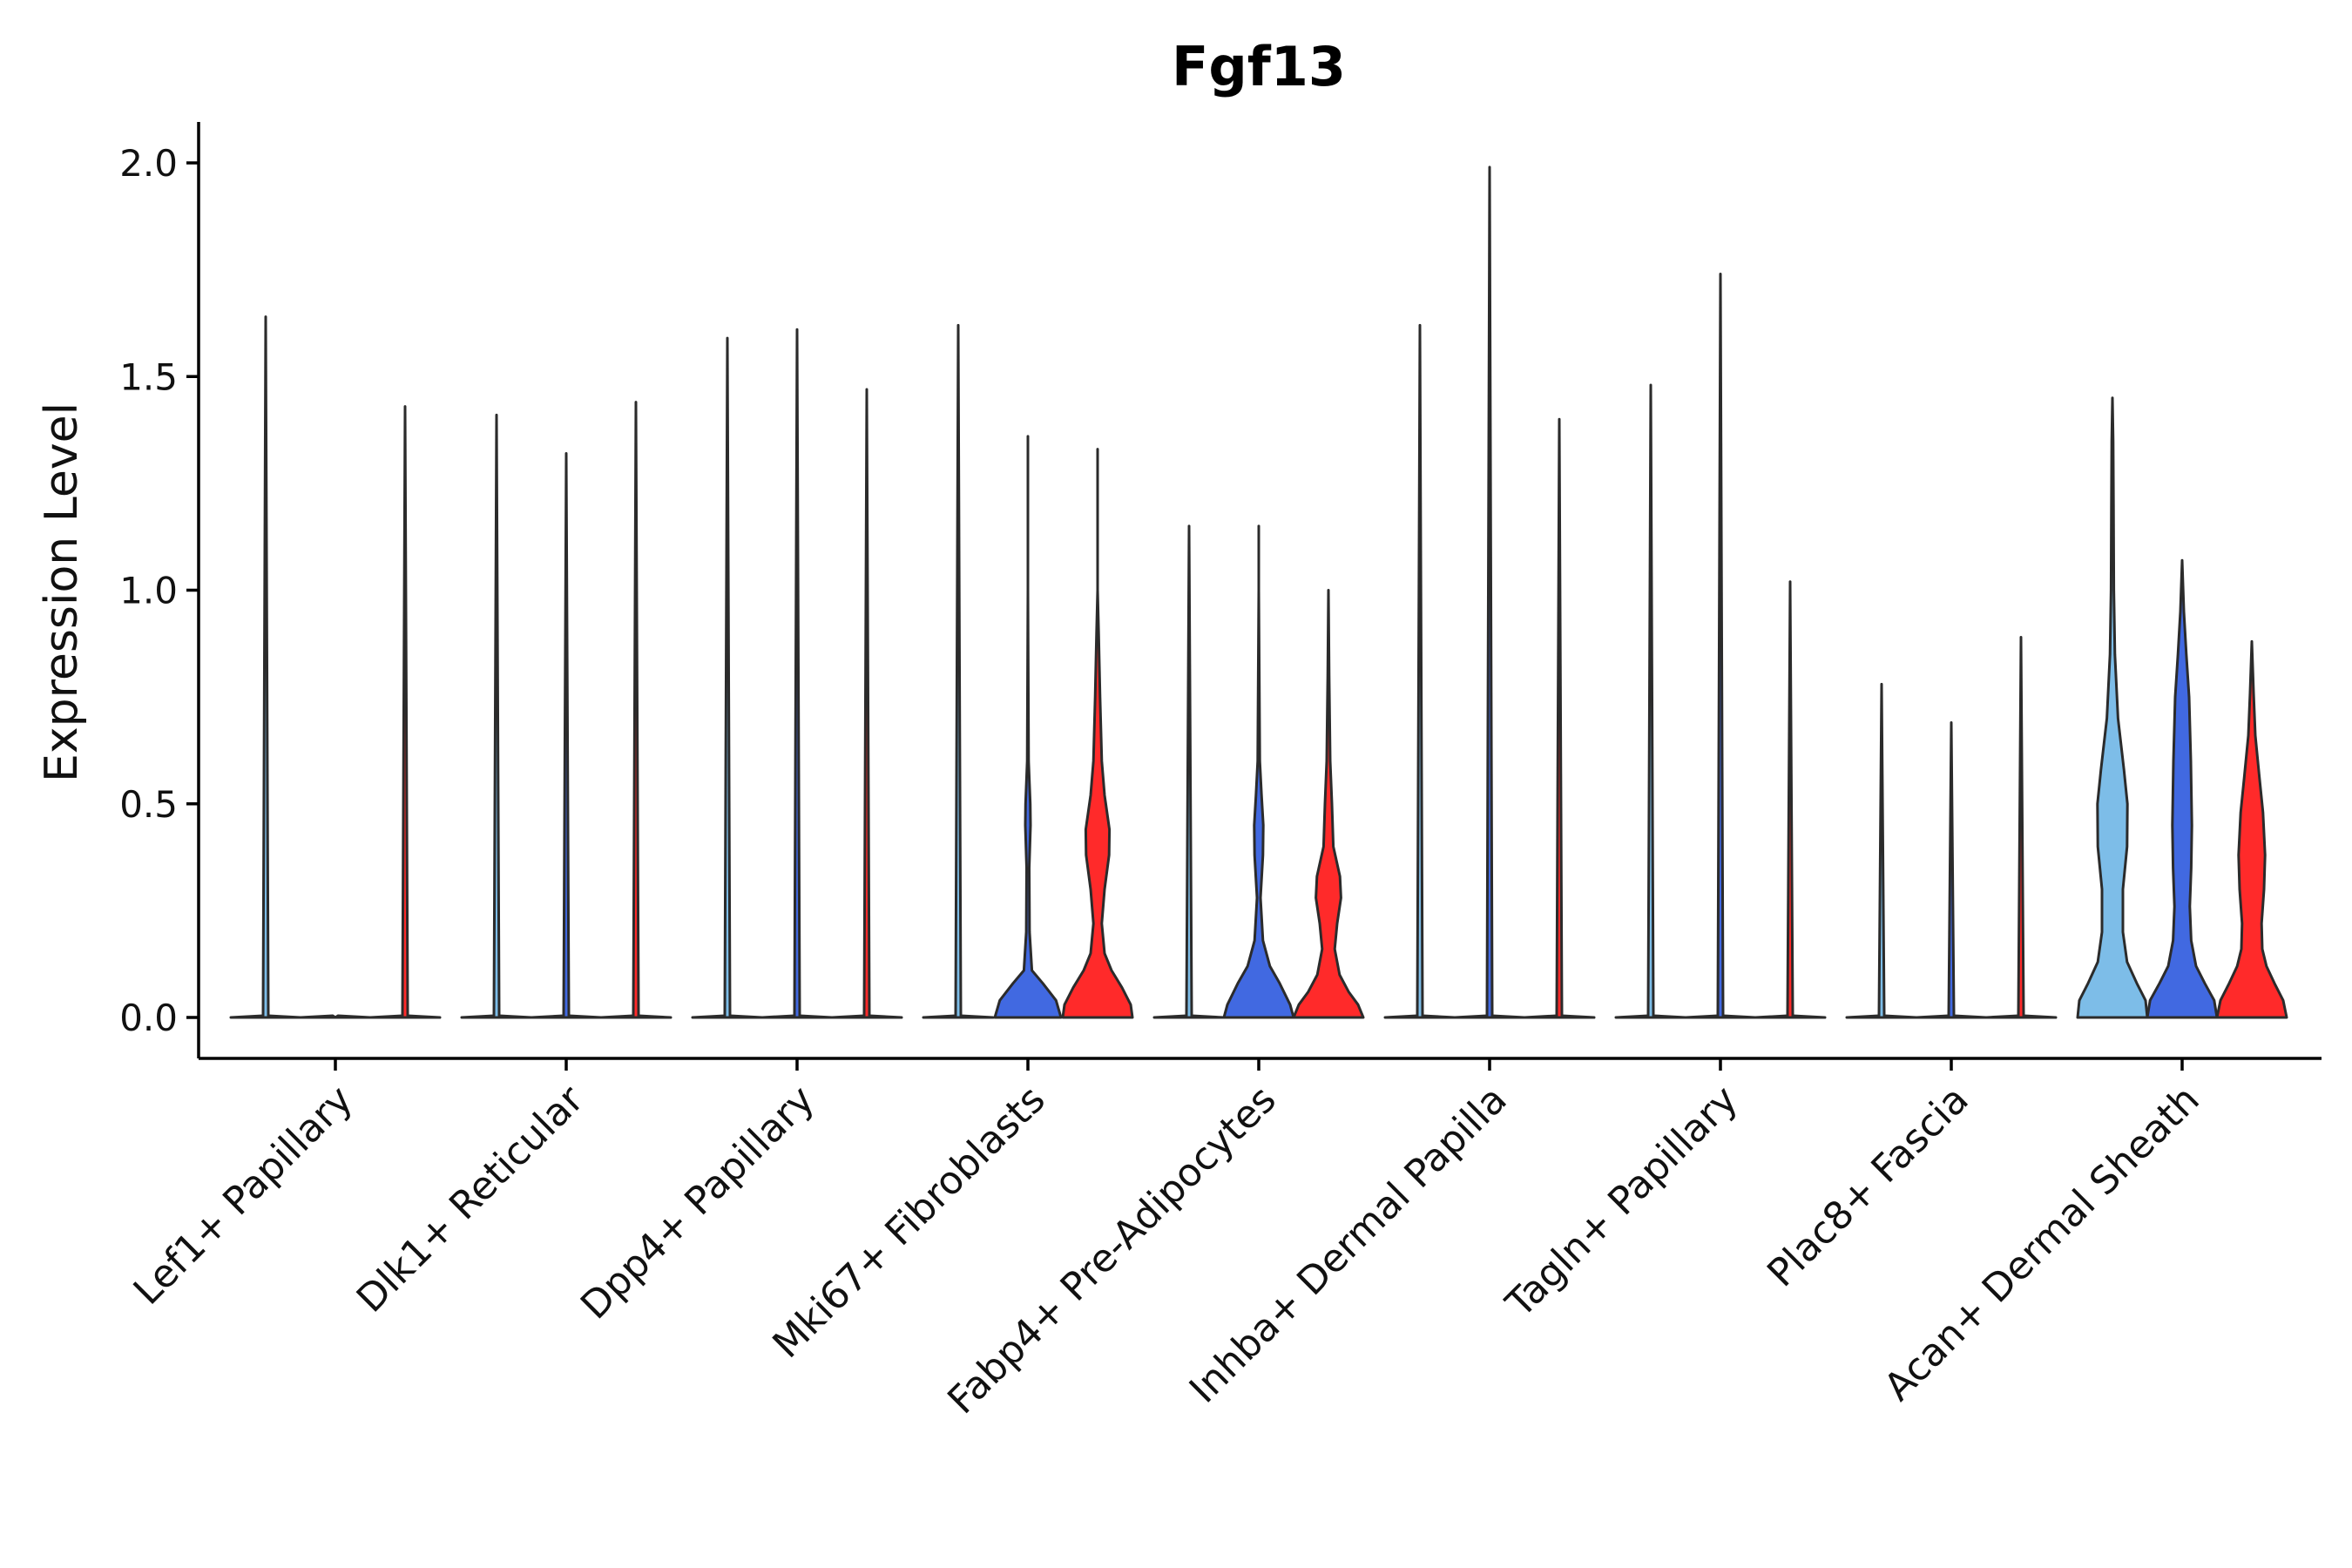 The height and width of the screenshot is (1568, 2352). What do you see at coordinates (148, 163) in the screenshot?
I see `y-tick-label: 2.0` at bounding box center [148, 163].